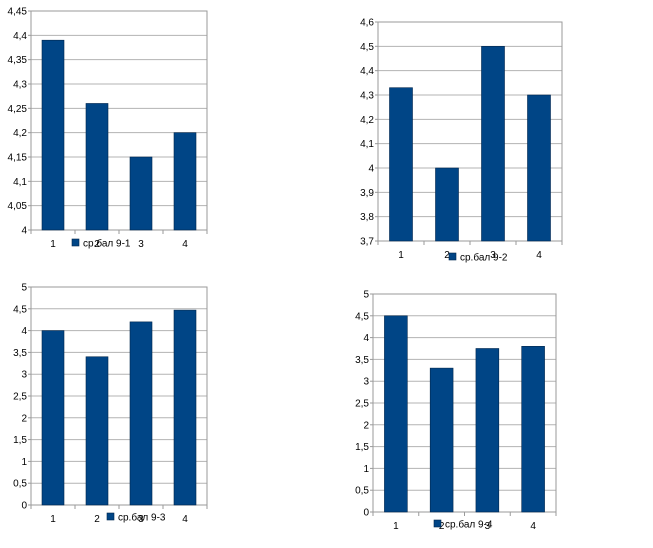 This screenshot has height=548, width=653. What do you see at coordinates (367, 242) in the screenshot?
I see `y-tick-label: 3,7` at bounding box center [367, 242].